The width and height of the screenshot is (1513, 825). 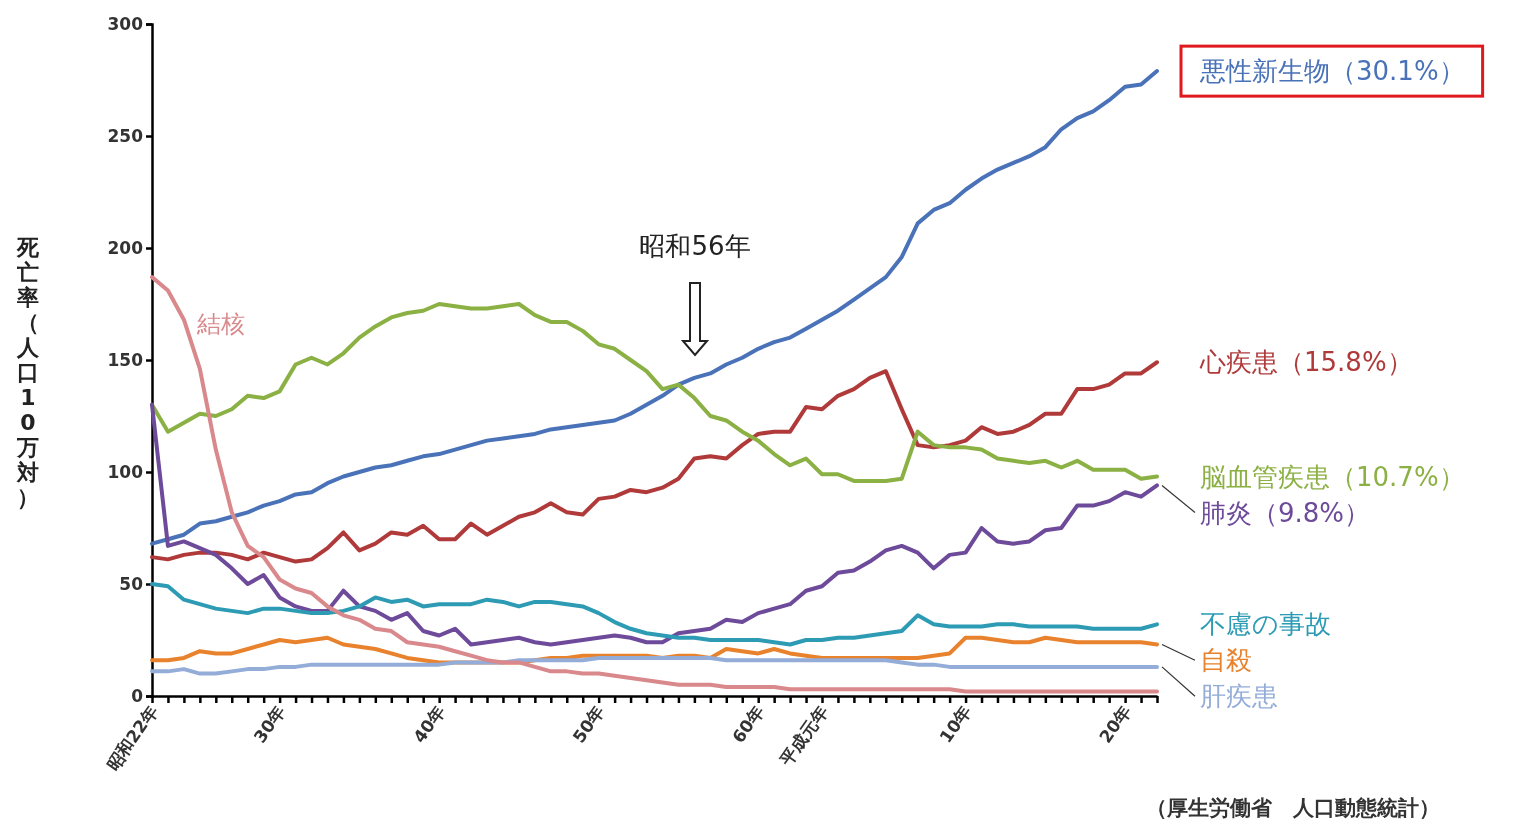 I want to click on annotation: 昭和56年, so click(x=695, y=246).